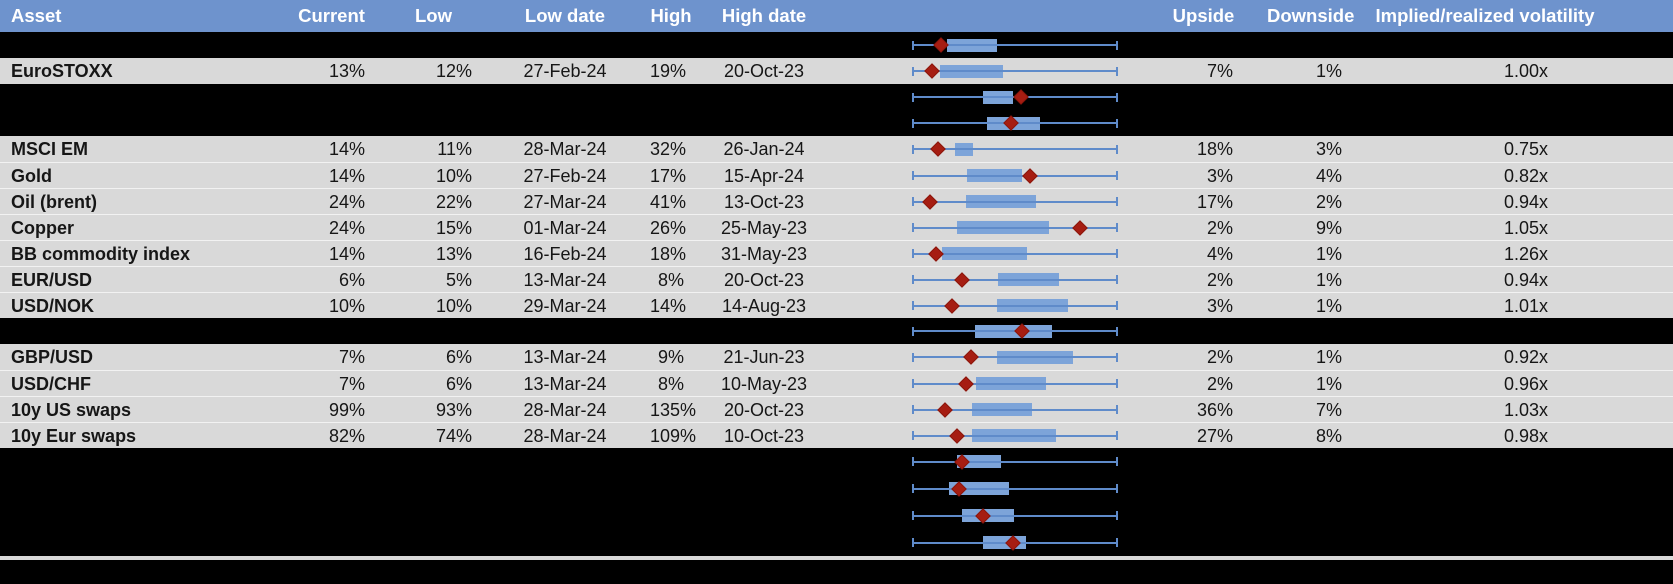 The height and width of the screenshot is (584, 1673). Describe the element at coordinates (453, 175) in the screenshot. I see `low-cell: 10%` at that location.